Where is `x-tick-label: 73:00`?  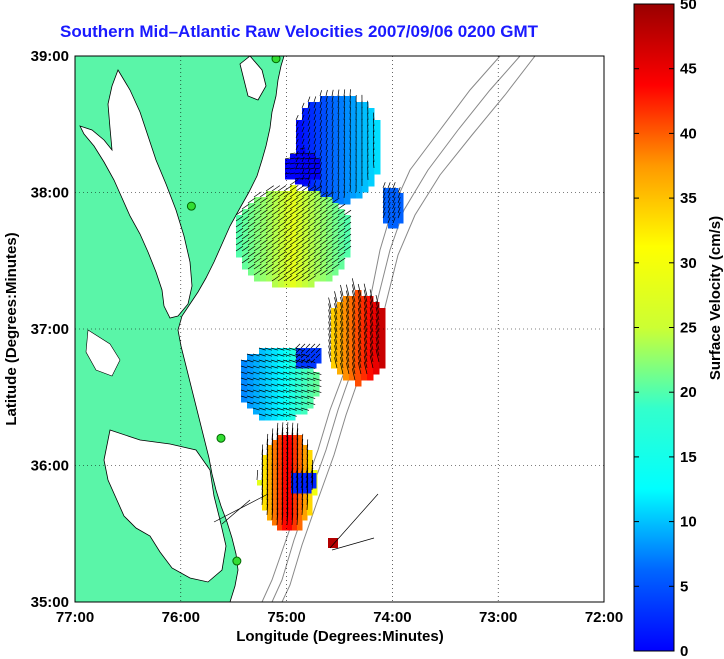
x-tick-label: 73:00 is located at coordinates (498, 617).